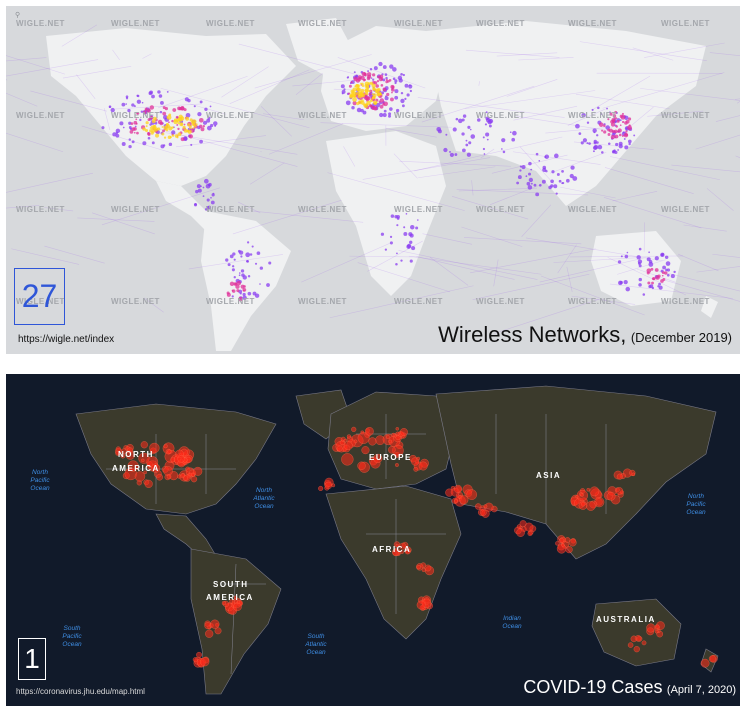 The width and height of the screenshot is (746, 712). I want to click on label-south-atlantic-2: Atlantic, so click(315, 644).